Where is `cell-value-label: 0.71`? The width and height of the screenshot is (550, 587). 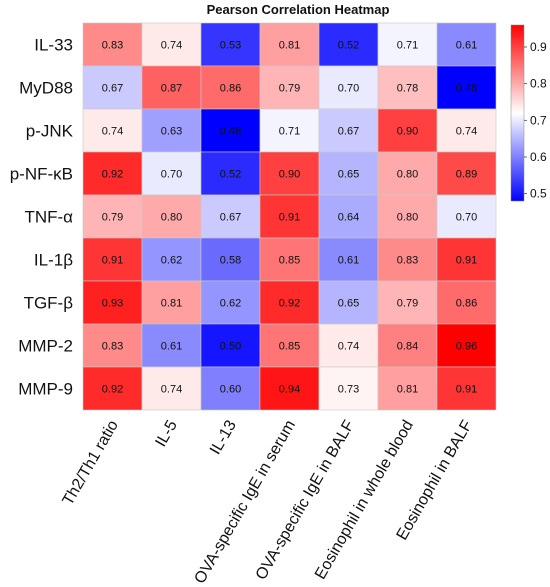 cell-value-label: 0.71 is located at coordinates (407, 46).